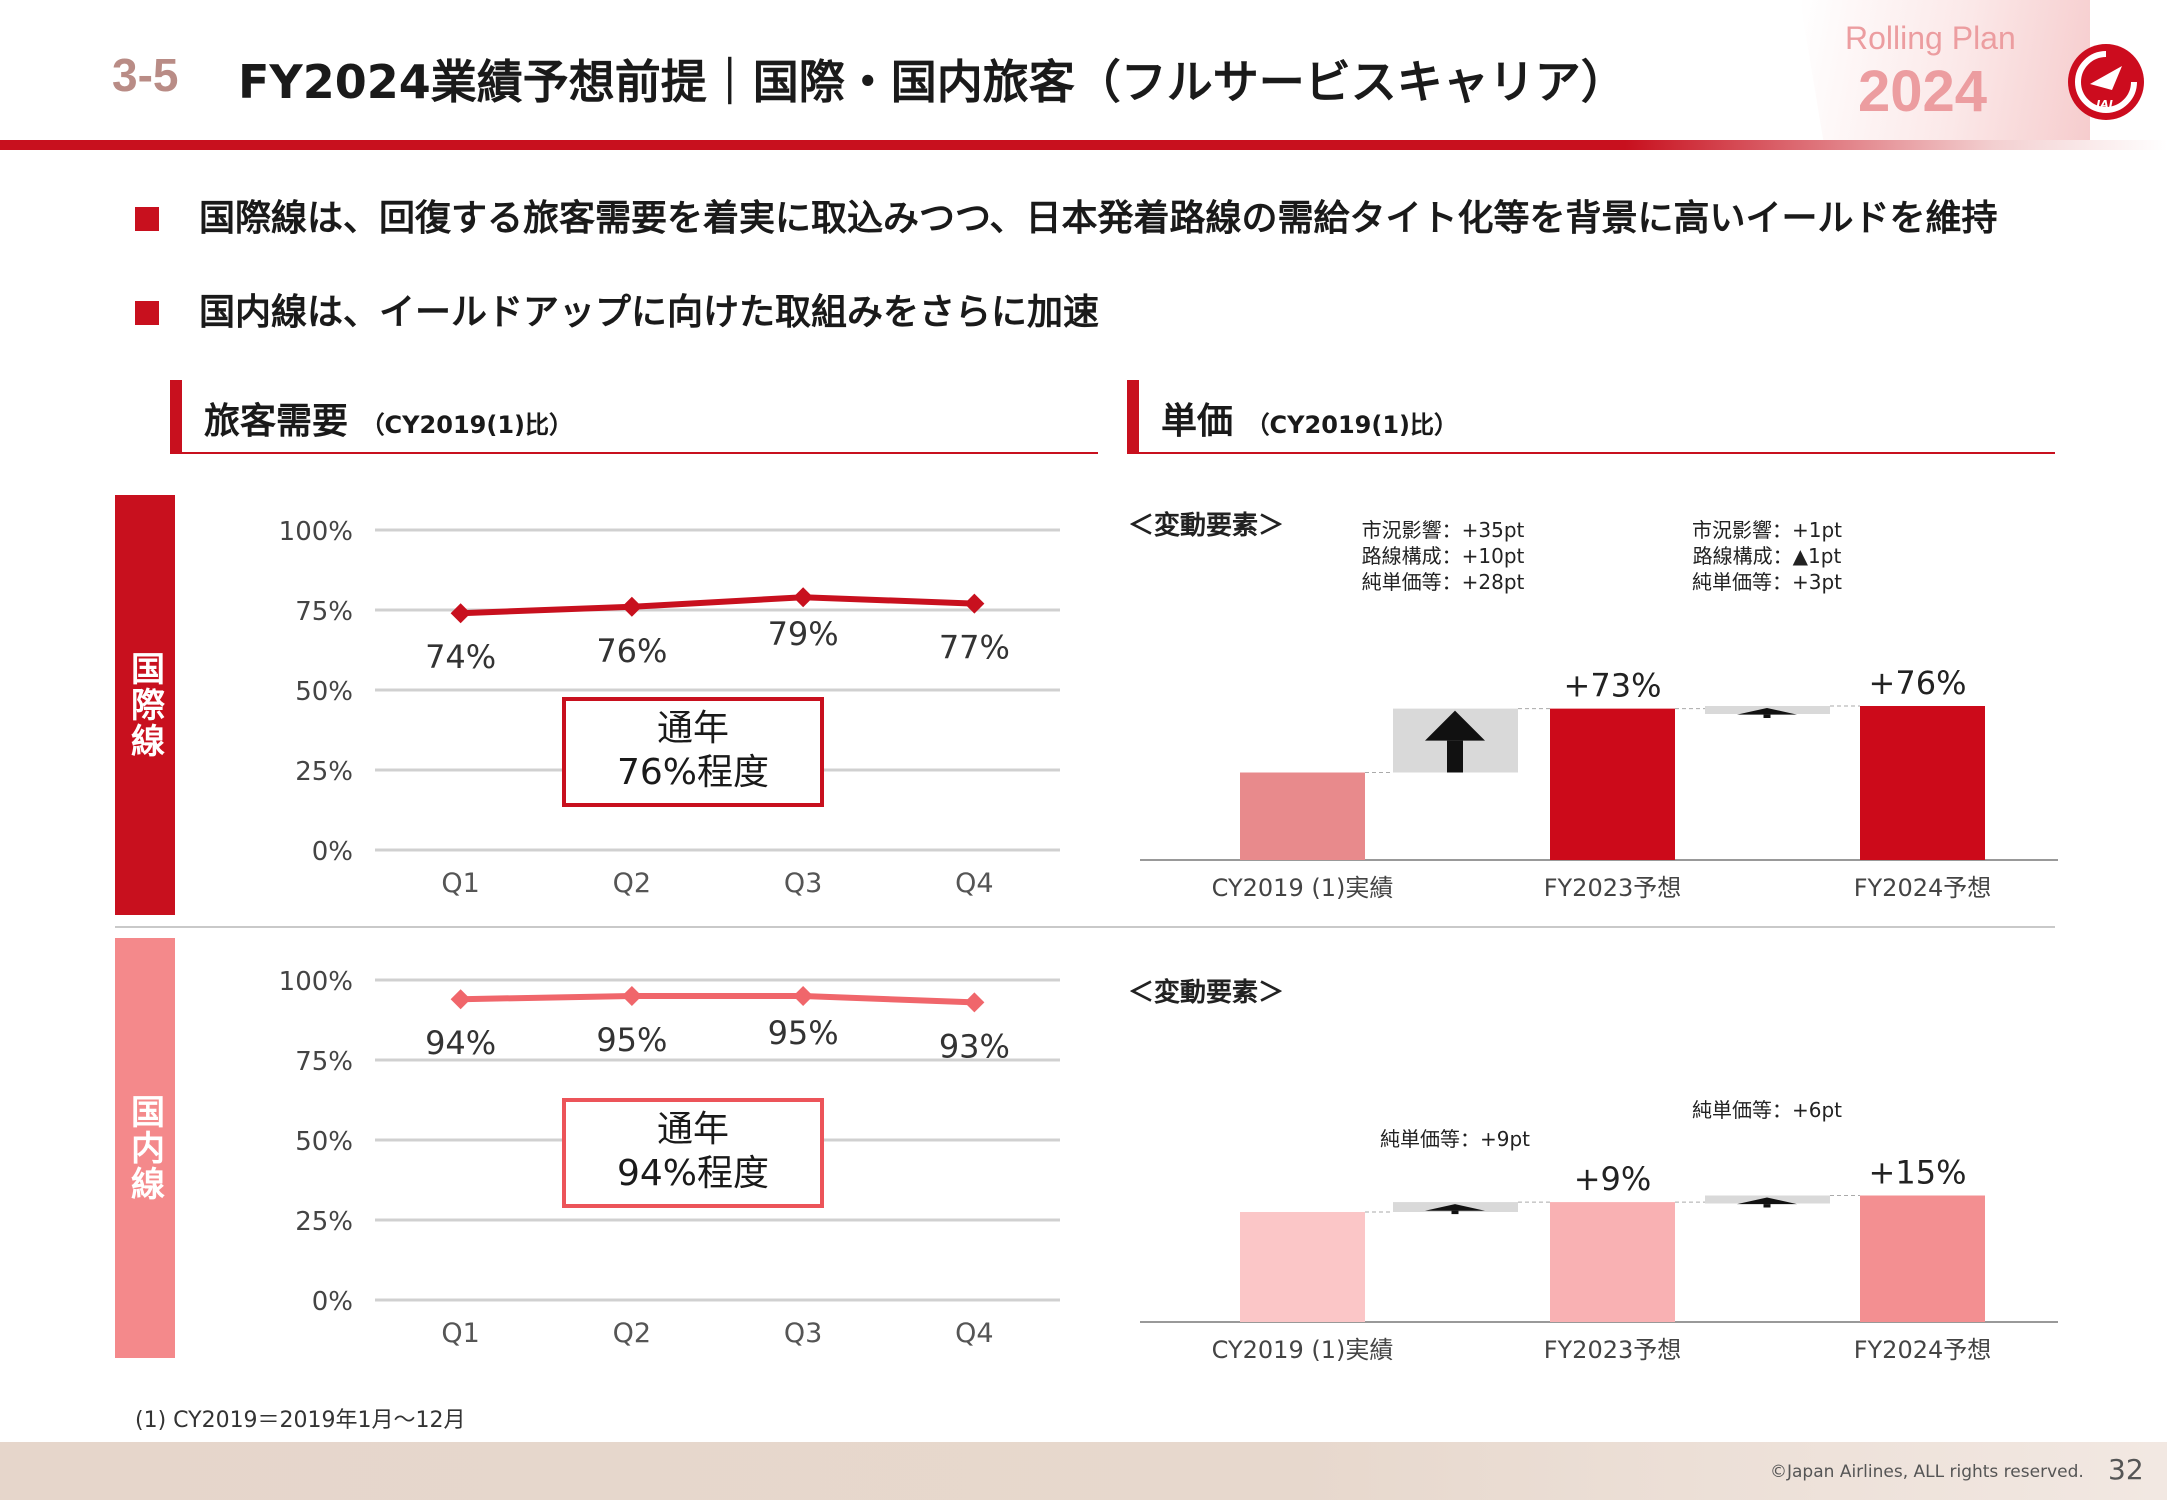 The width and height of the screenshot is (2167, 1500). I want to click on value-label: +76%, so click(1918, 683).